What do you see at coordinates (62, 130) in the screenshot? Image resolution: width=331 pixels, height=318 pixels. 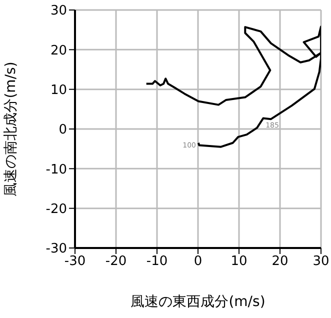 I see `y-tick-label: 0` at bounding box center [62, 130].